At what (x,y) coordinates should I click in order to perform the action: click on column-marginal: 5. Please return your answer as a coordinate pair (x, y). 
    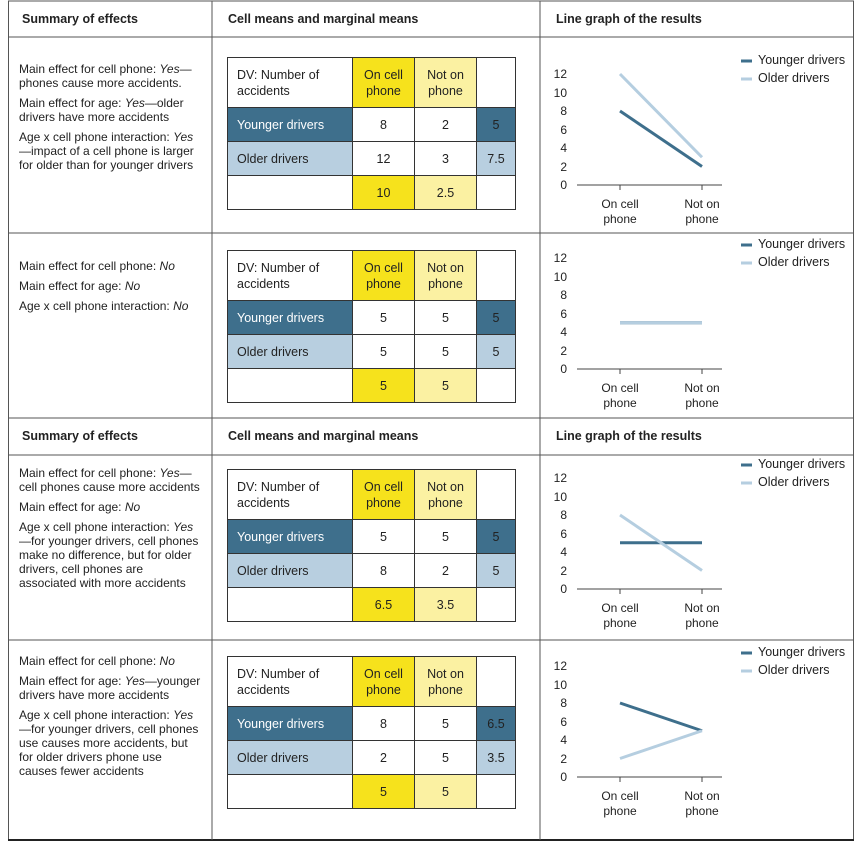
    Looking at the image, I should click on (383, 791).